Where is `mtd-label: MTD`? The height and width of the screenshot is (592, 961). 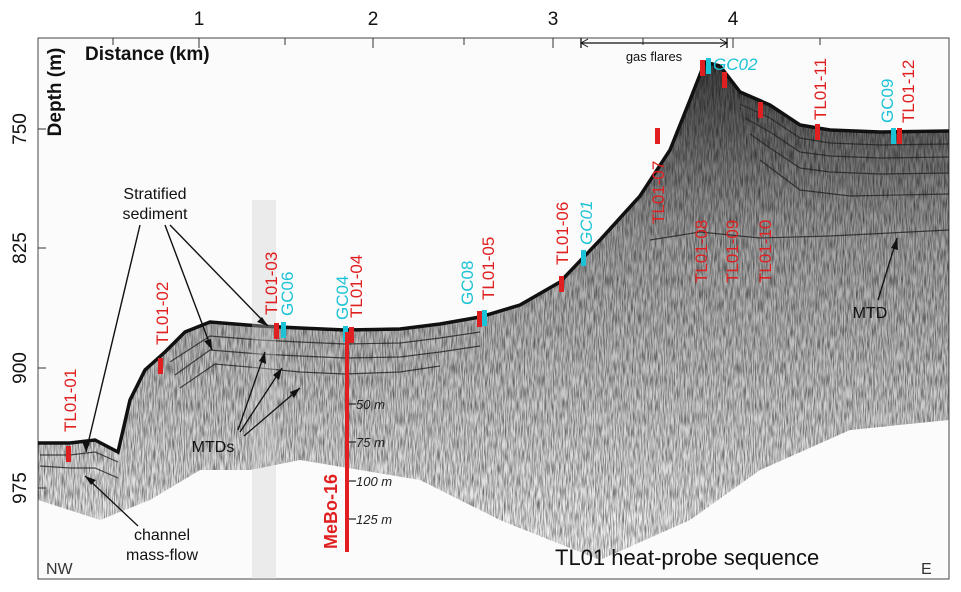 mtd-label: MTD is located at coordinates (870, 313).